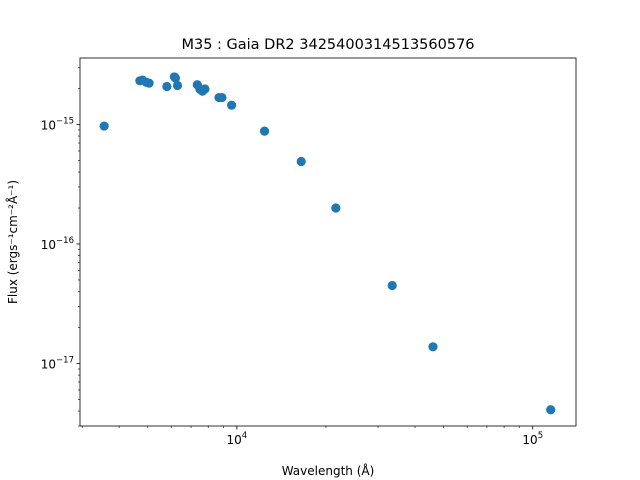 This screenshot has height=480, width=640. I want to click on y-axis-label: Flux (ergs⁻¹cm⁻²Å⁻¹), so click(12, 242).